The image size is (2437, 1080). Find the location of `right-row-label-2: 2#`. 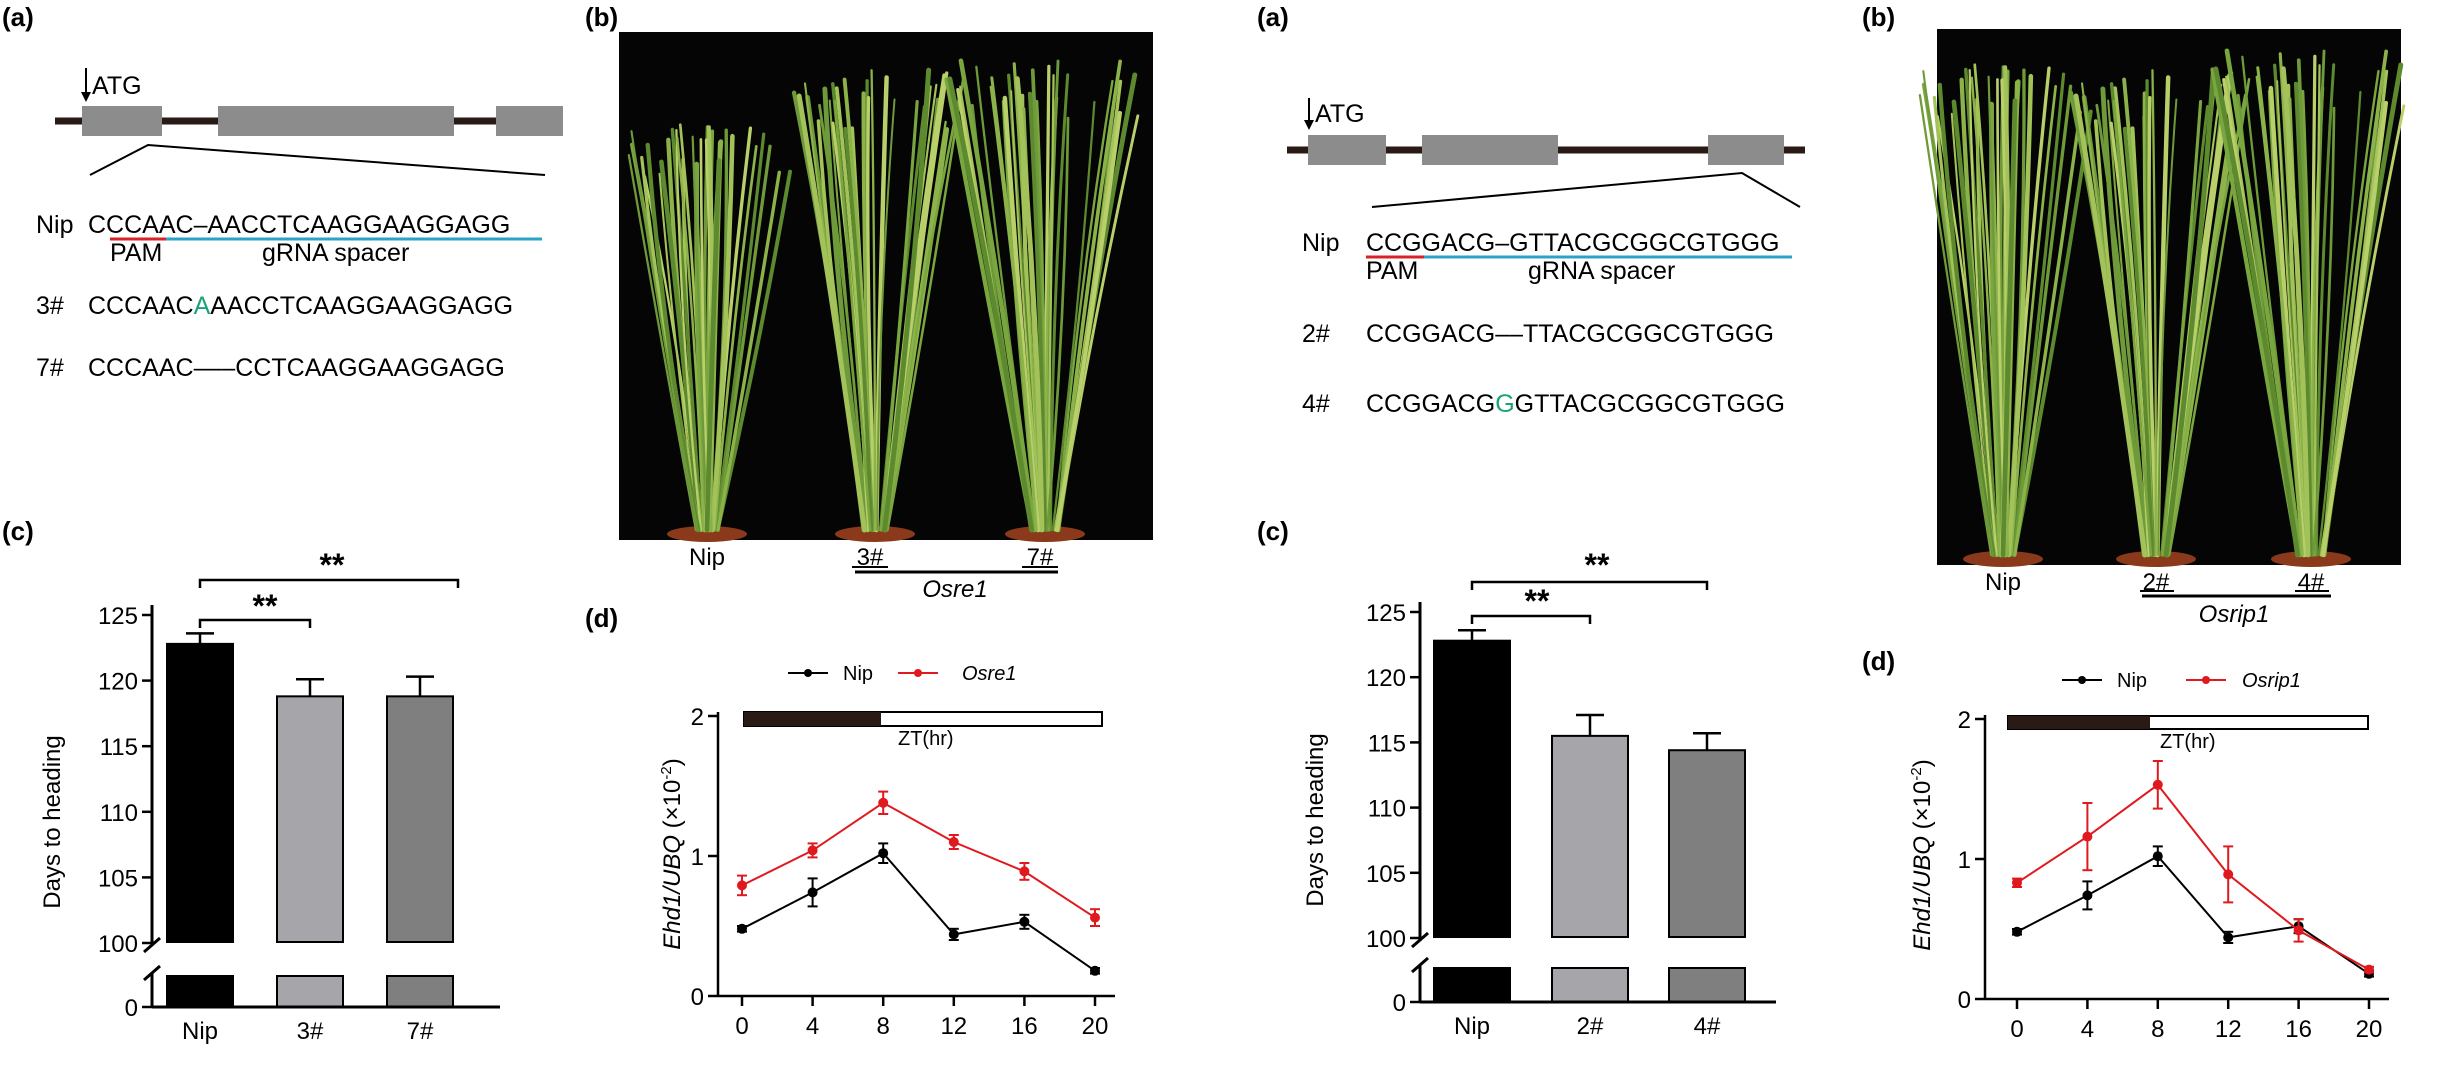

right-row-label-2: 2# is located at coordinates (1316, 334).